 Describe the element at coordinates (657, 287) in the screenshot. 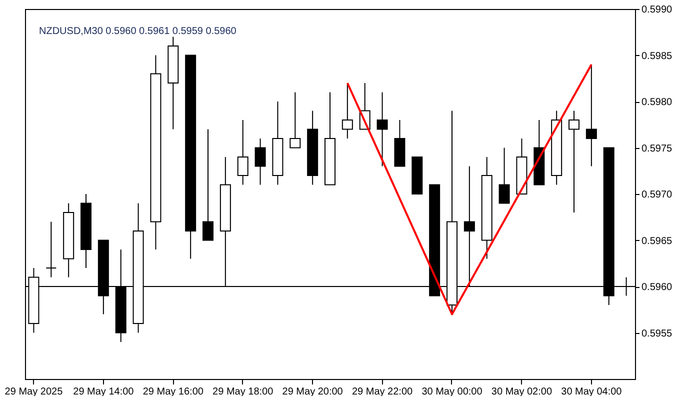

I see `y-tick-label: 0.5960` at that location.